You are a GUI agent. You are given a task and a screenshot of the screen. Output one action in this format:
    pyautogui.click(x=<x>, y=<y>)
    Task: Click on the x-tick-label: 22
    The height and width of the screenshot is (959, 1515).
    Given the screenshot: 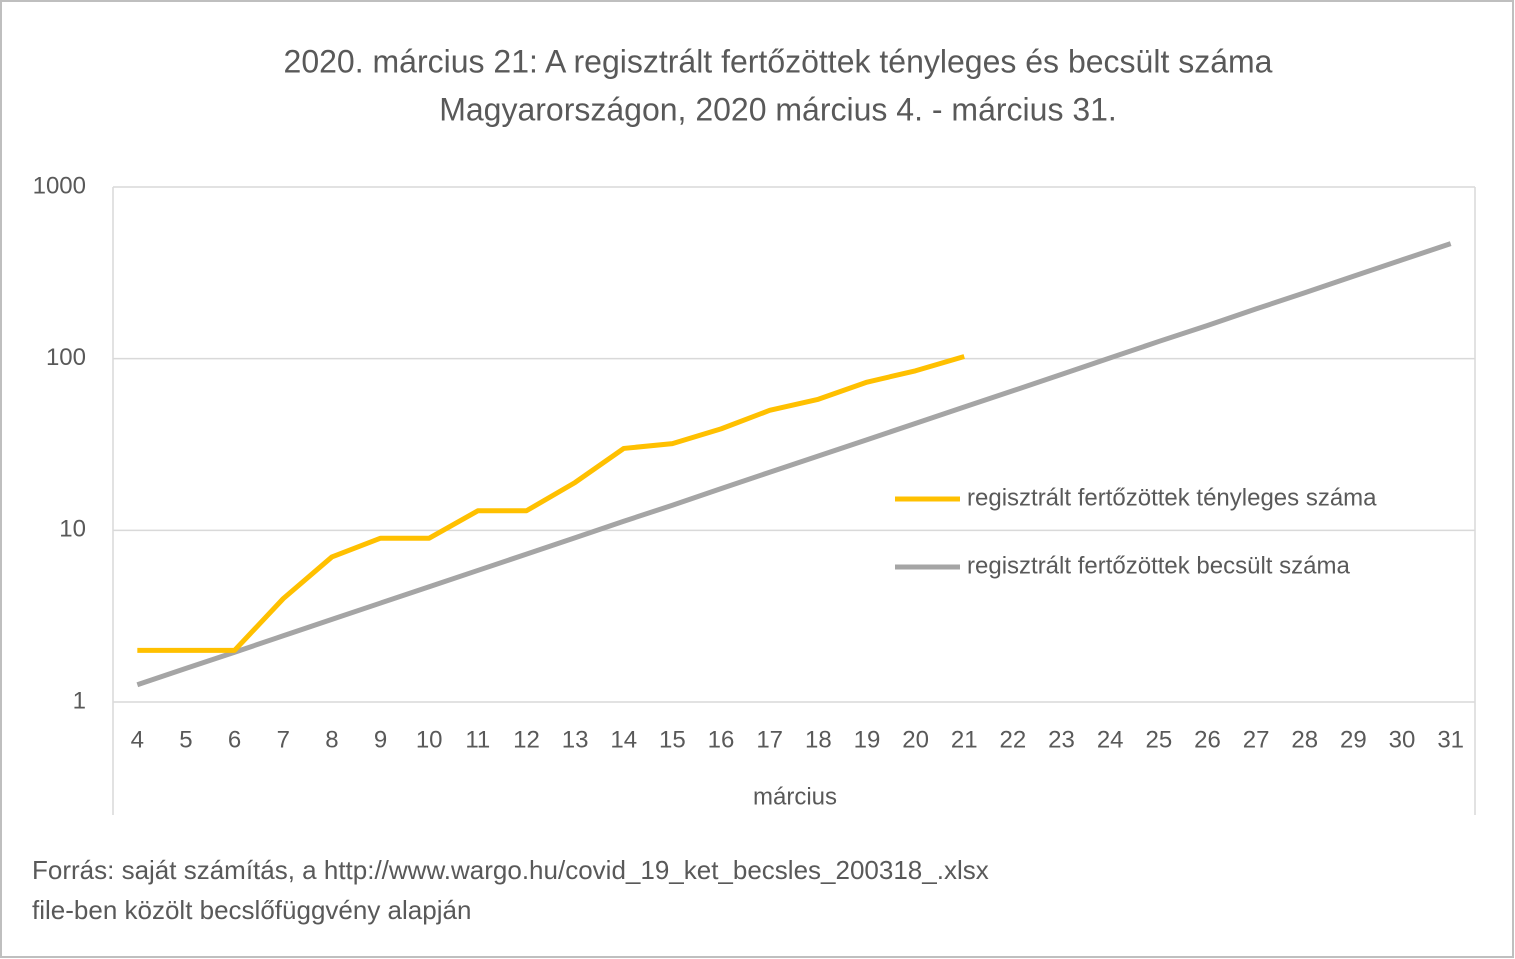 What is the action you would take?
    pyautogui.click(x=1013, y=739)
    